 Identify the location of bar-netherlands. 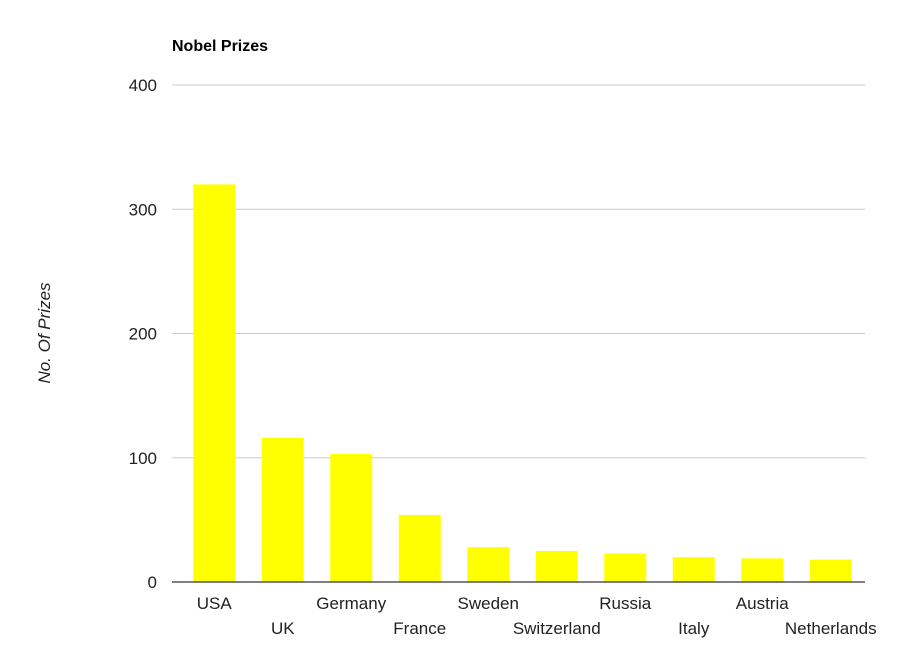
(830, 570).